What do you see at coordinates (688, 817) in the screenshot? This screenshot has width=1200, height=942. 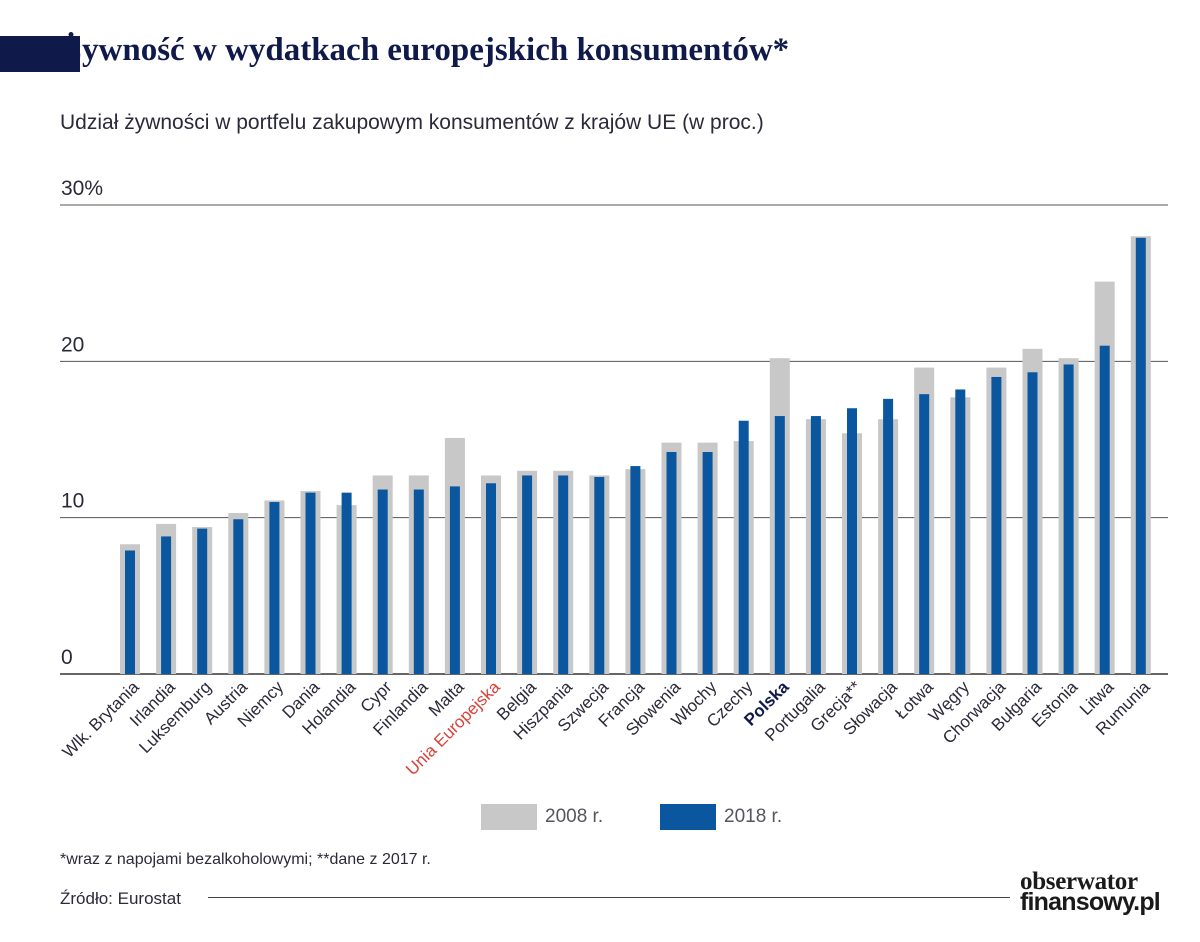 I see `legend-swatch-2018` at bounding box center [688, 817].